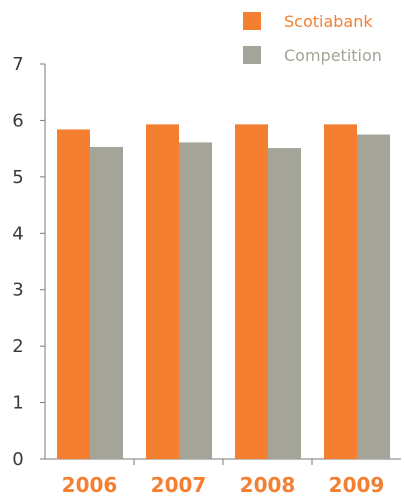  Describe the element at coordinates (328, 21) in the screenshot. I see `legend-label-scotiabank: Scotiabank` at that location.